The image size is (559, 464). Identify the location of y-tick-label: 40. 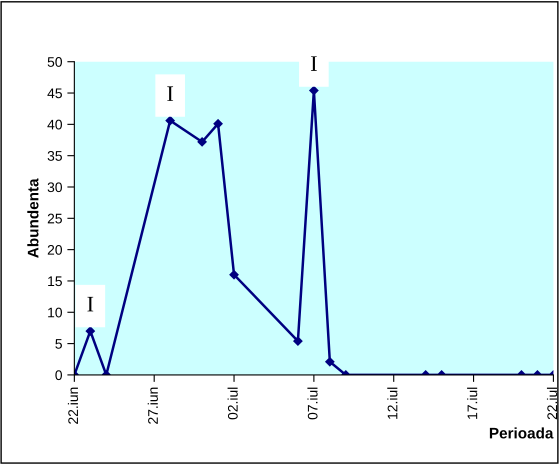
(54, 125).